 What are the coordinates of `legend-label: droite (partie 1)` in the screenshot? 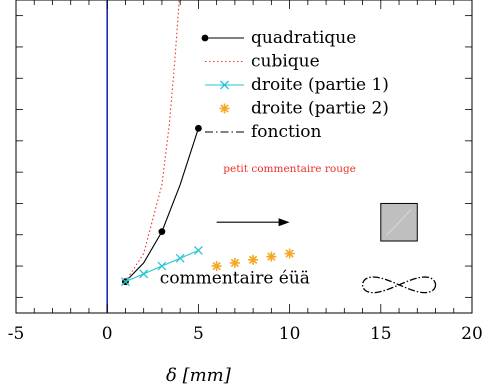 It's located at (320, 85).